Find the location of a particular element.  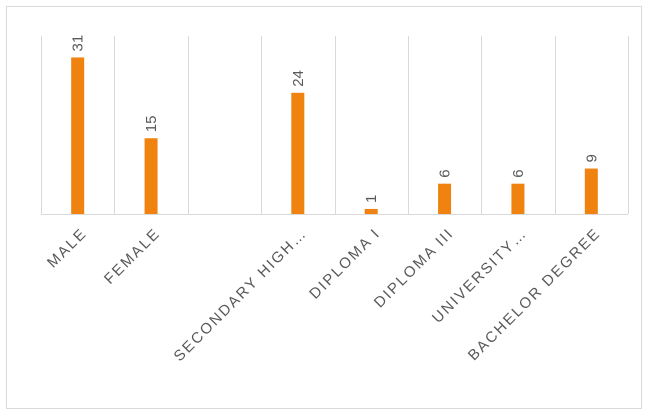

data-label: 31 is located at coordinates (78, 43).